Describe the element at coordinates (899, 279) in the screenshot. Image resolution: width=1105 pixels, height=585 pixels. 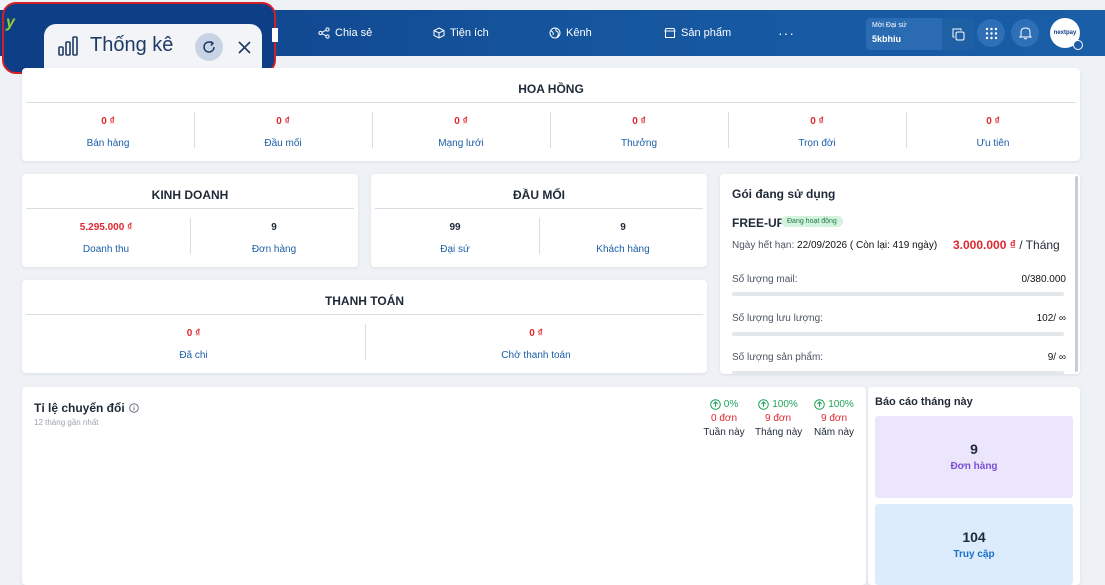
I see `quota-mail: Số lượng mail: 0/380.000` at that location.